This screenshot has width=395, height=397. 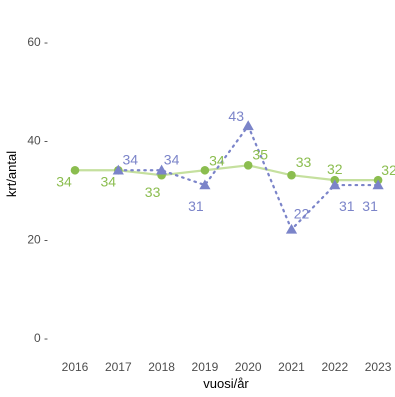 I want to click on y-tick-label: 40 -, so click(x=37, y=141).